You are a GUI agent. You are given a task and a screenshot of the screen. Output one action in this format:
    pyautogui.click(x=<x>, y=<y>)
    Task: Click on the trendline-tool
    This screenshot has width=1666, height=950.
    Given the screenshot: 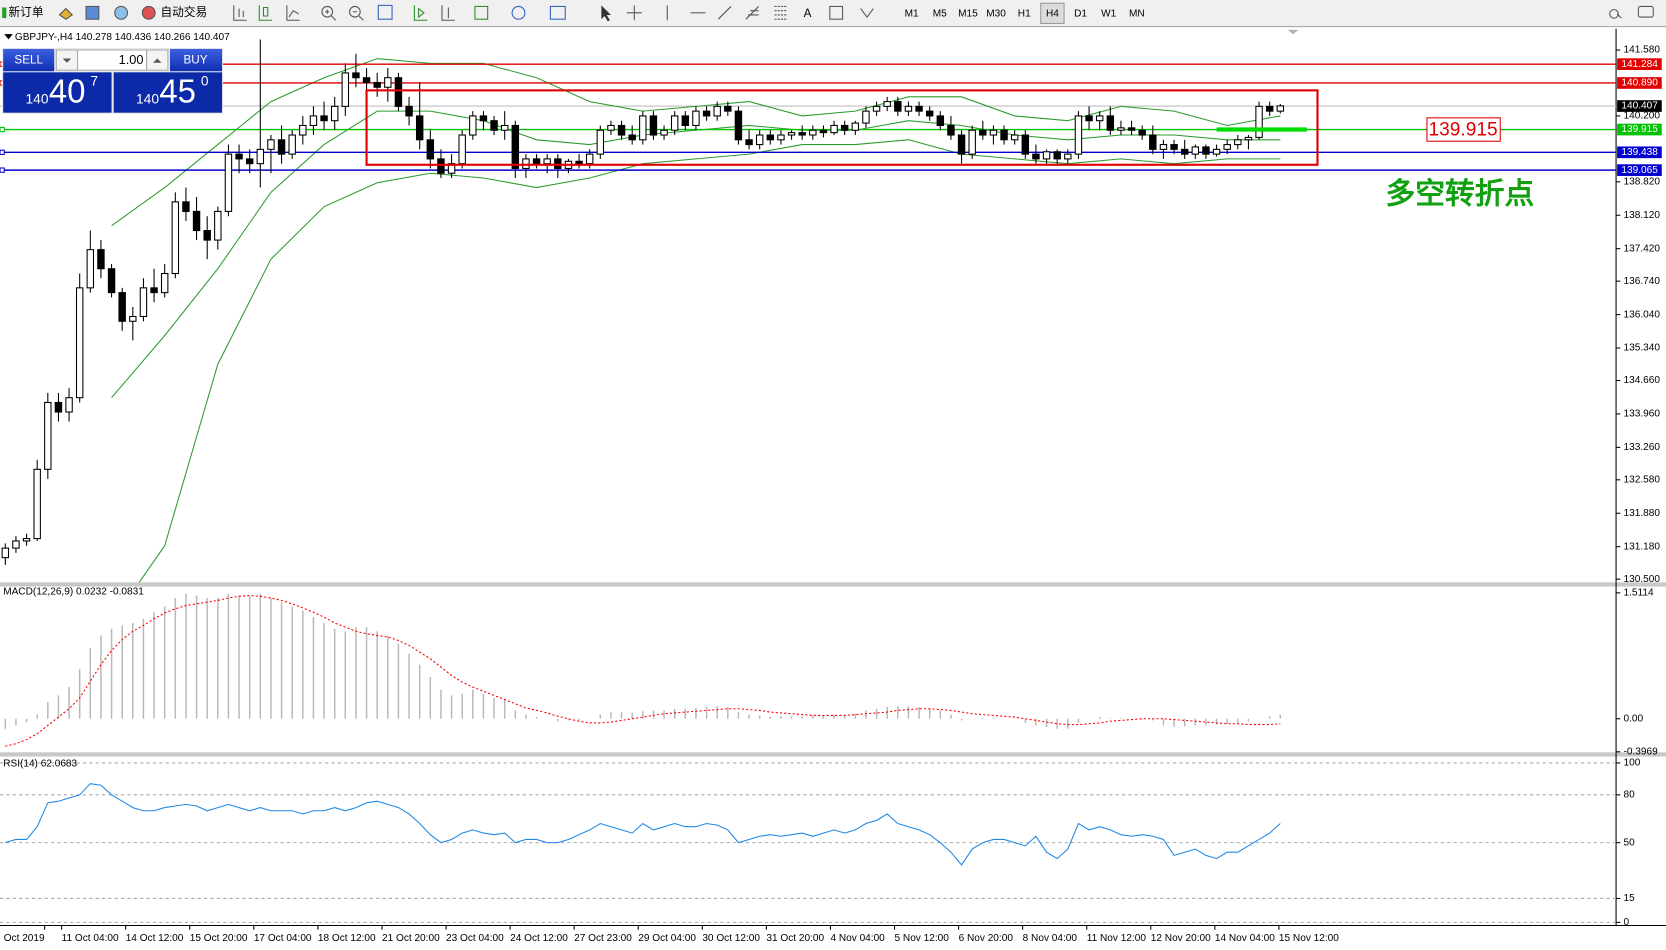 What is the action you would take?
    pyautogui.click(x=724, y=13)
    